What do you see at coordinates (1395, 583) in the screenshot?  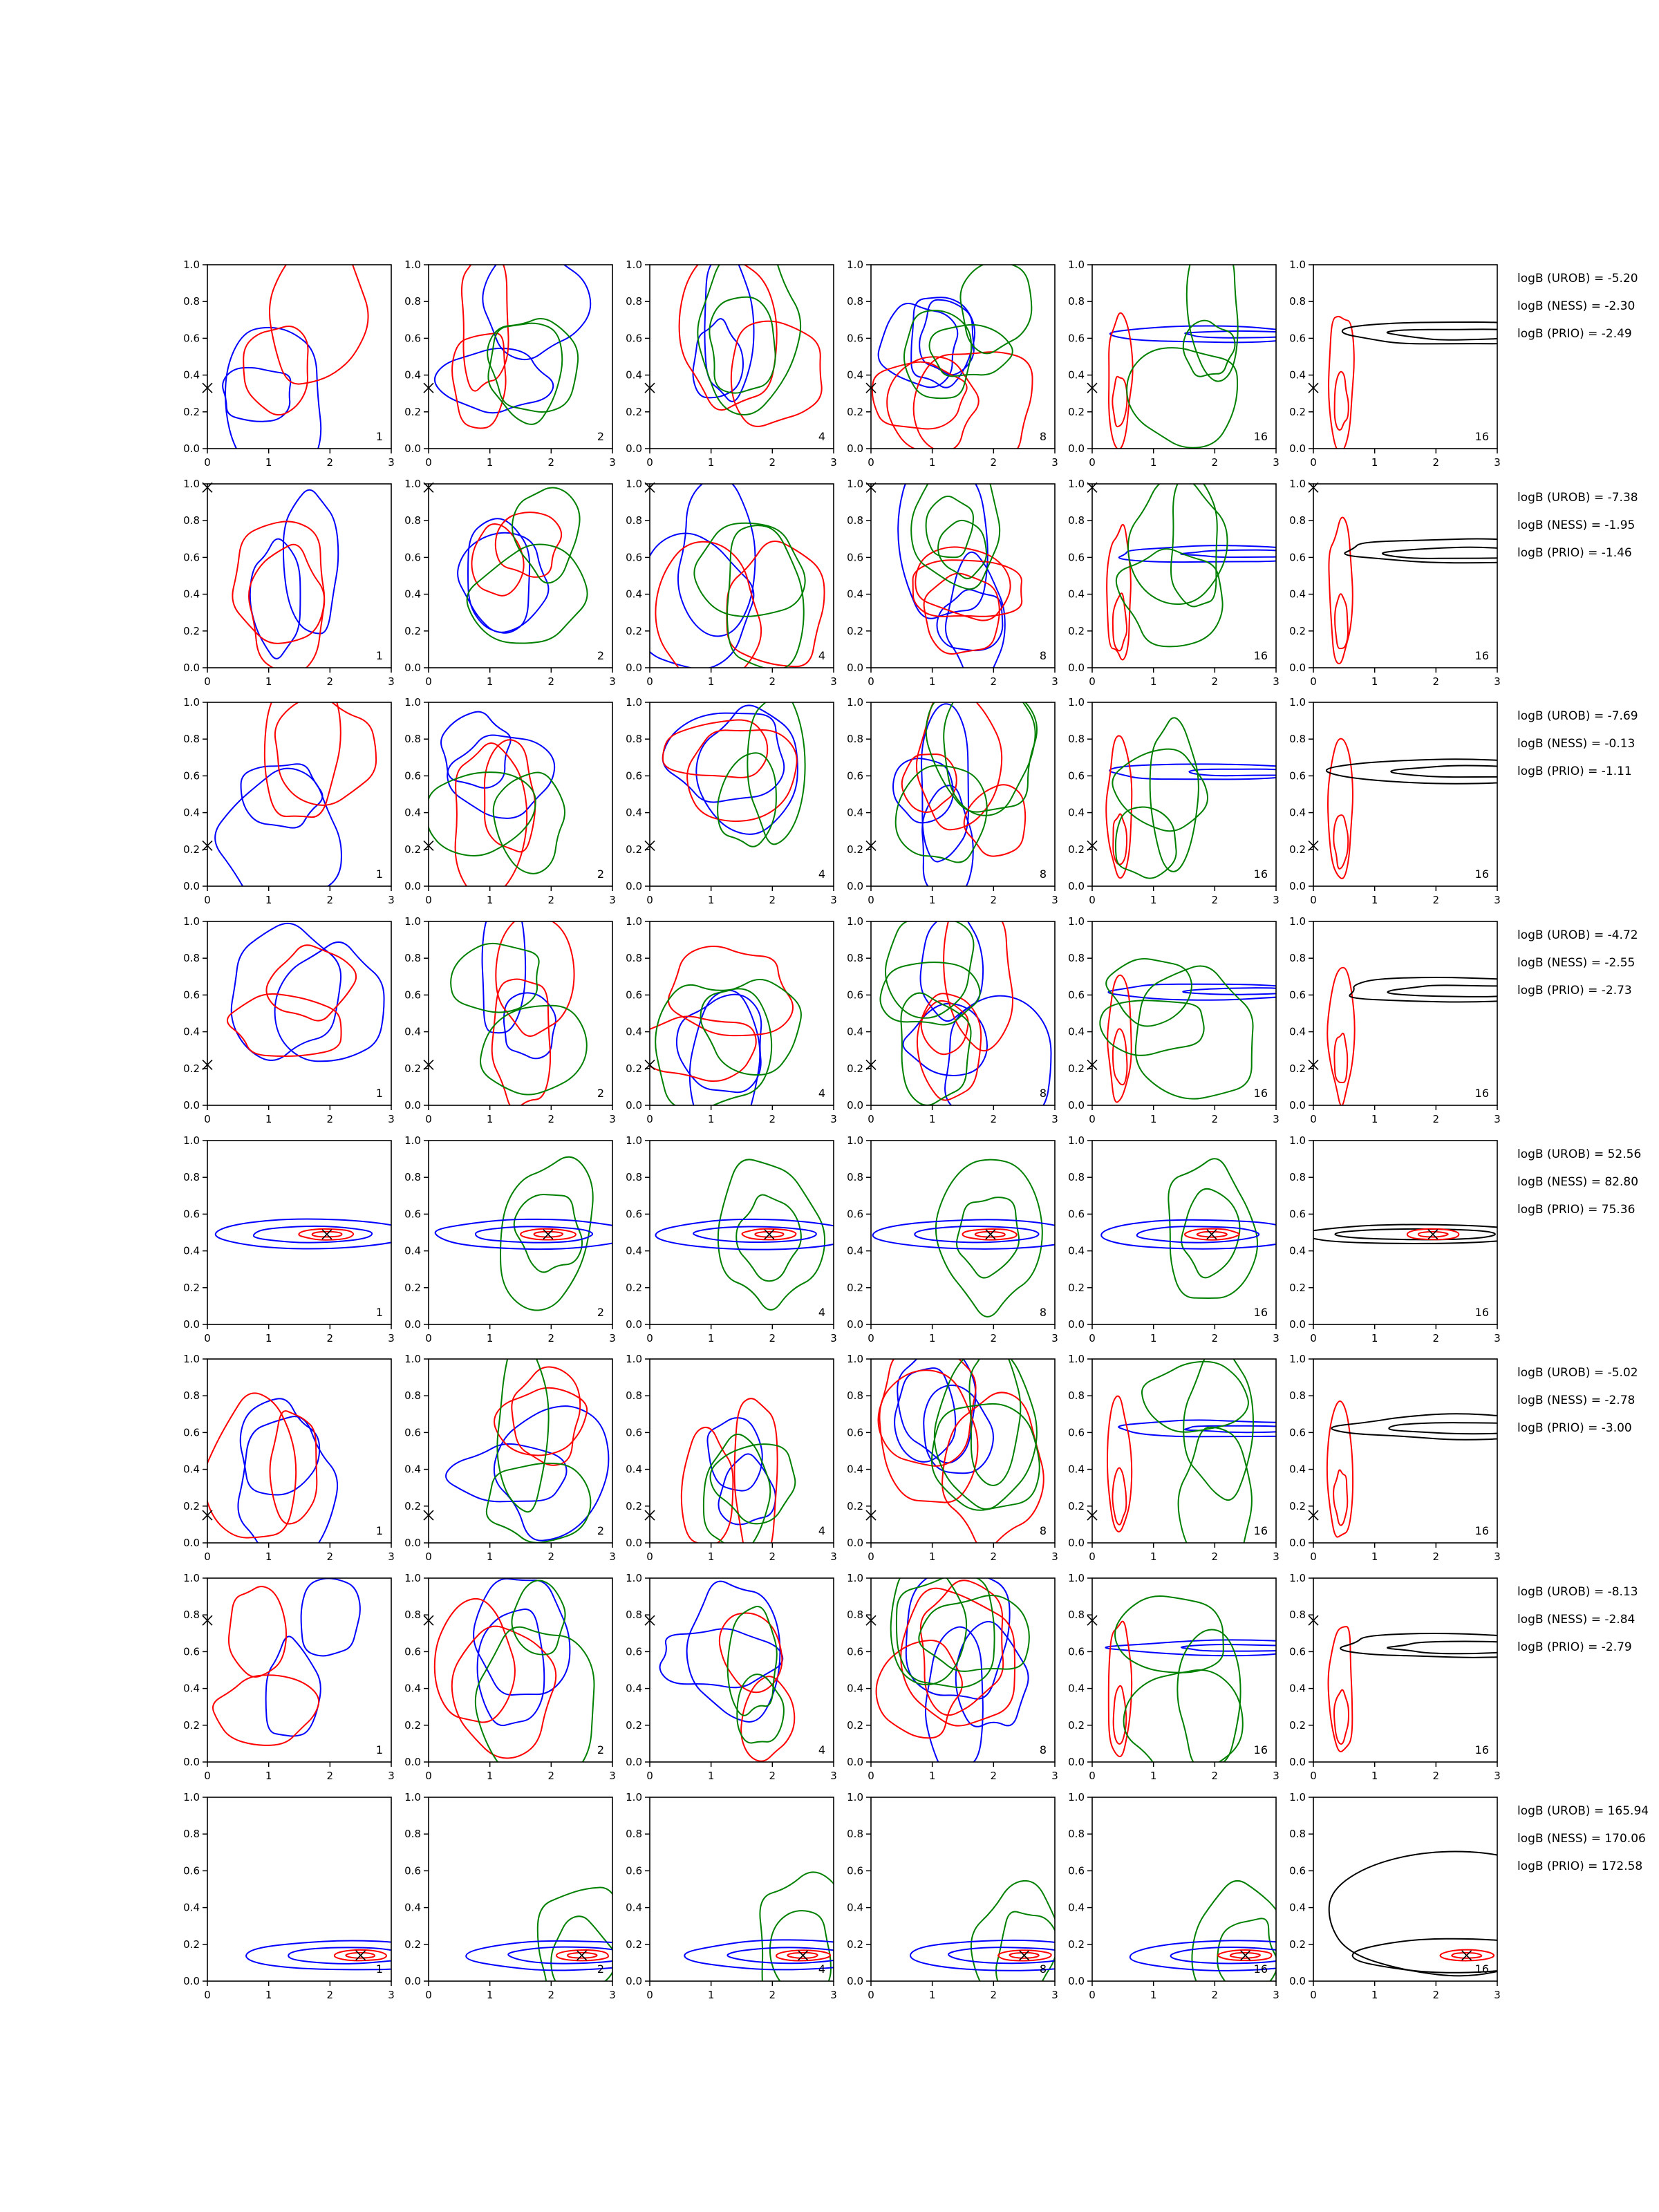 I see `panel-r2-c6: 0 1 2 3 0.0 0.2 0.4 0.6 0.8 1.0 16` at bounding box center [1395, 583].